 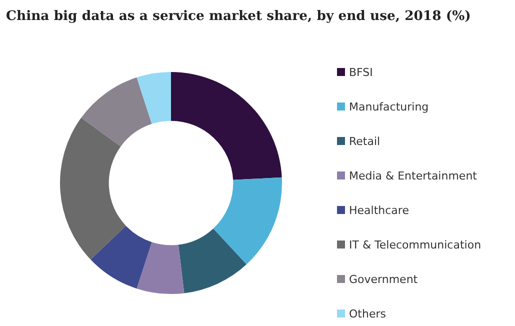 What do you see at coordinates (389, 107) in the screenshot?
I see `legend-label: Manufacturing` at bounding box center [389, 107].